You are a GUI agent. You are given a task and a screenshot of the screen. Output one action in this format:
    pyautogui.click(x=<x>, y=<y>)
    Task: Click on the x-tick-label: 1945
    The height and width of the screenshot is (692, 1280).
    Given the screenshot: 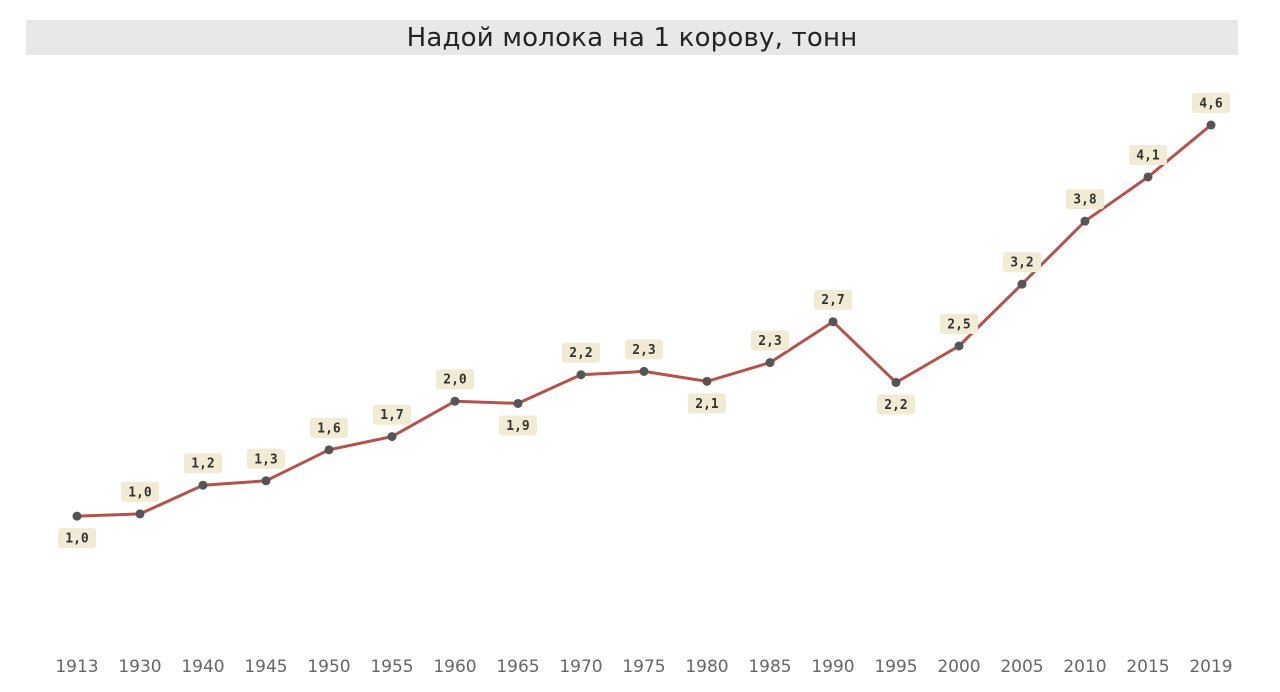 What is the action you would take?
    pyautogui.click(x=265, y=667)
    